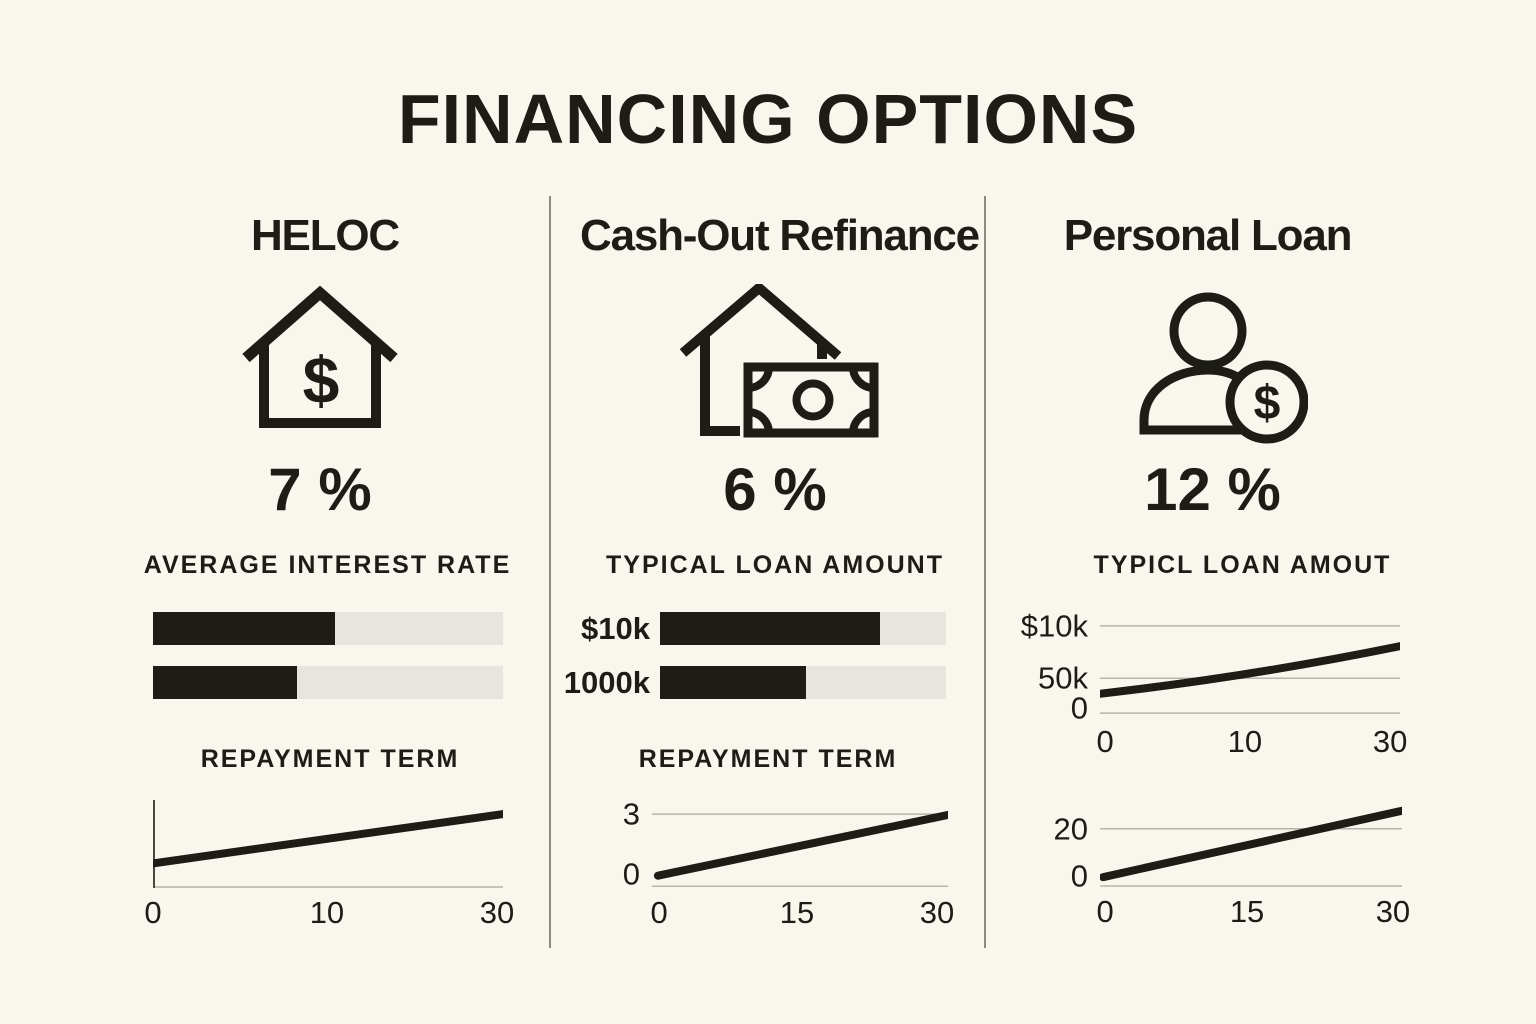  I want to click on y-axis-labels: $10k 50k 0, so click(1040, 666).